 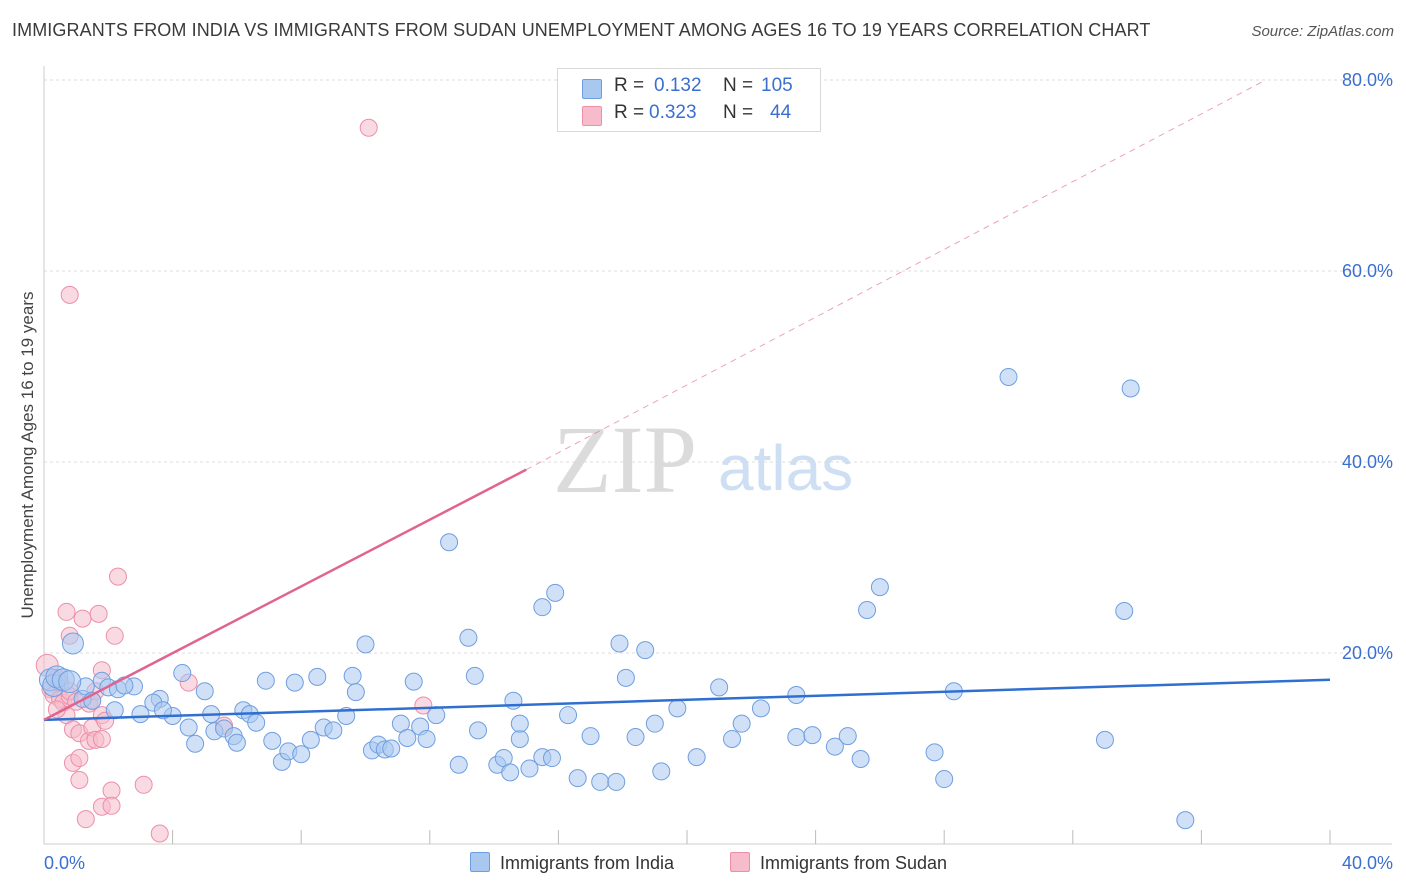 I want to click on bottom-legend-india: Immigrants from India, so click(x=572, y=863).